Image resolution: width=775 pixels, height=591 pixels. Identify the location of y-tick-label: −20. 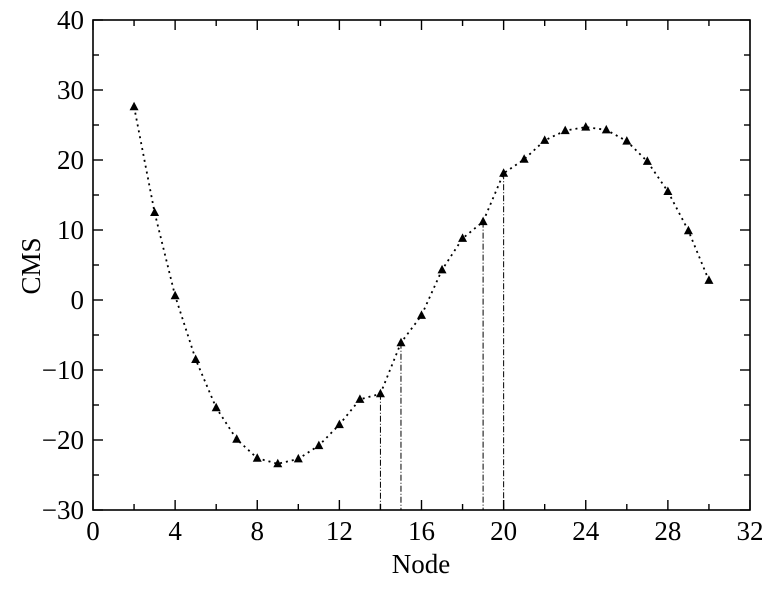
(63, 440).